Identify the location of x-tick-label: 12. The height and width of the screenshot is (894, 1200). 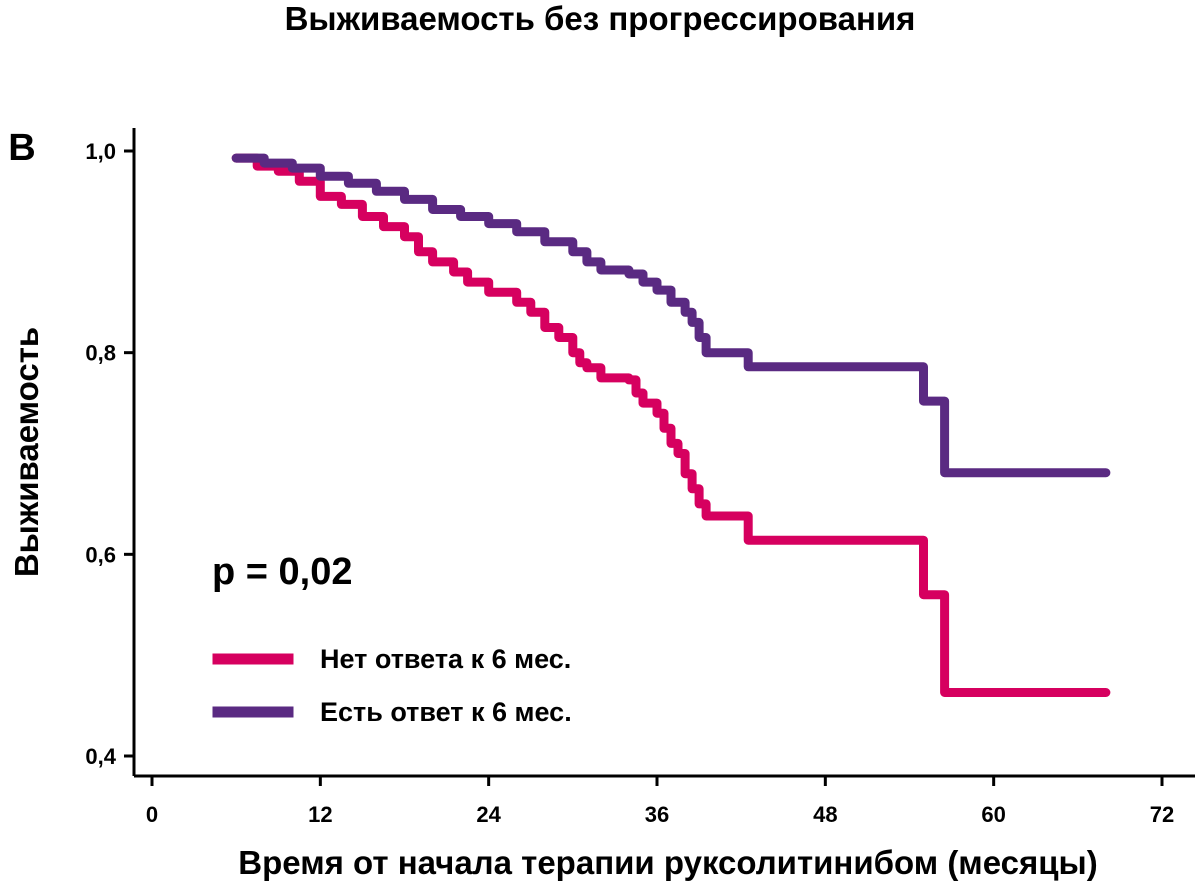
(320, 814).